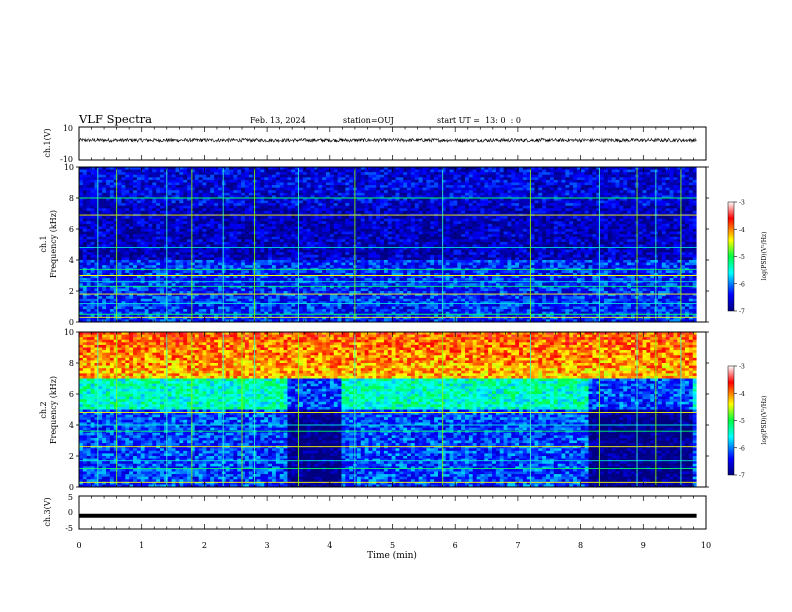 The width and height of the screenshot is (792, 612). What do you see at coordinates (387, 140) in the screenshot?
I see `ch1-waveform-line` at bounding box center [387, 140].